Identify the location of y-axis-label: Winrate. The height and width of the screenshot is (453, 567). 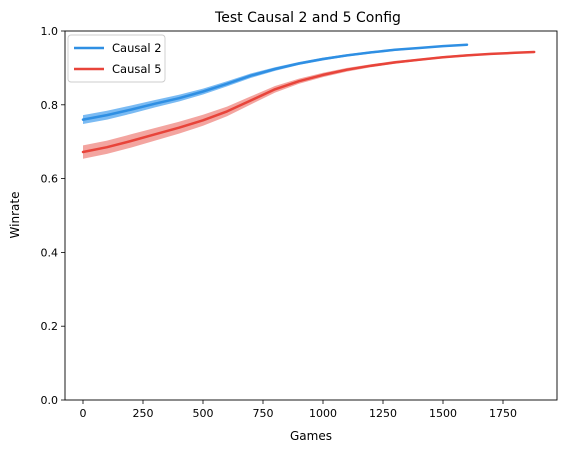
(15, 215).